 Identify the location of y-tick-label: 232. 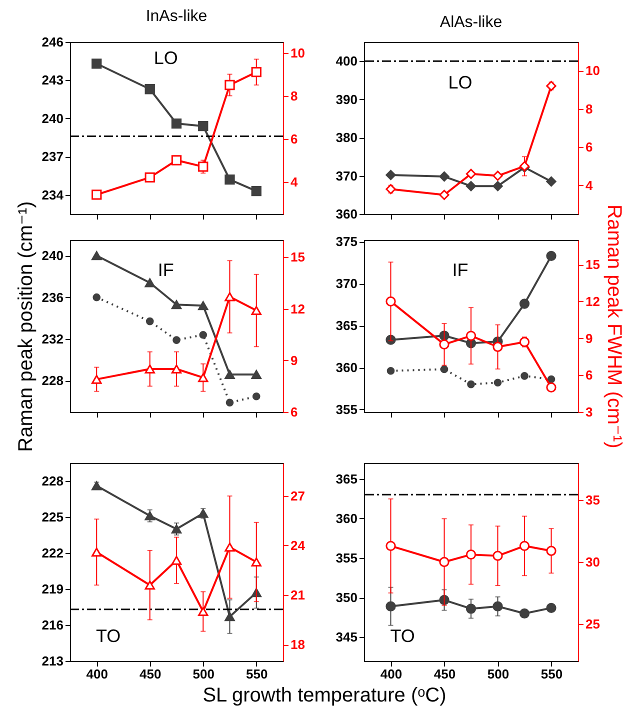
(53, 339).